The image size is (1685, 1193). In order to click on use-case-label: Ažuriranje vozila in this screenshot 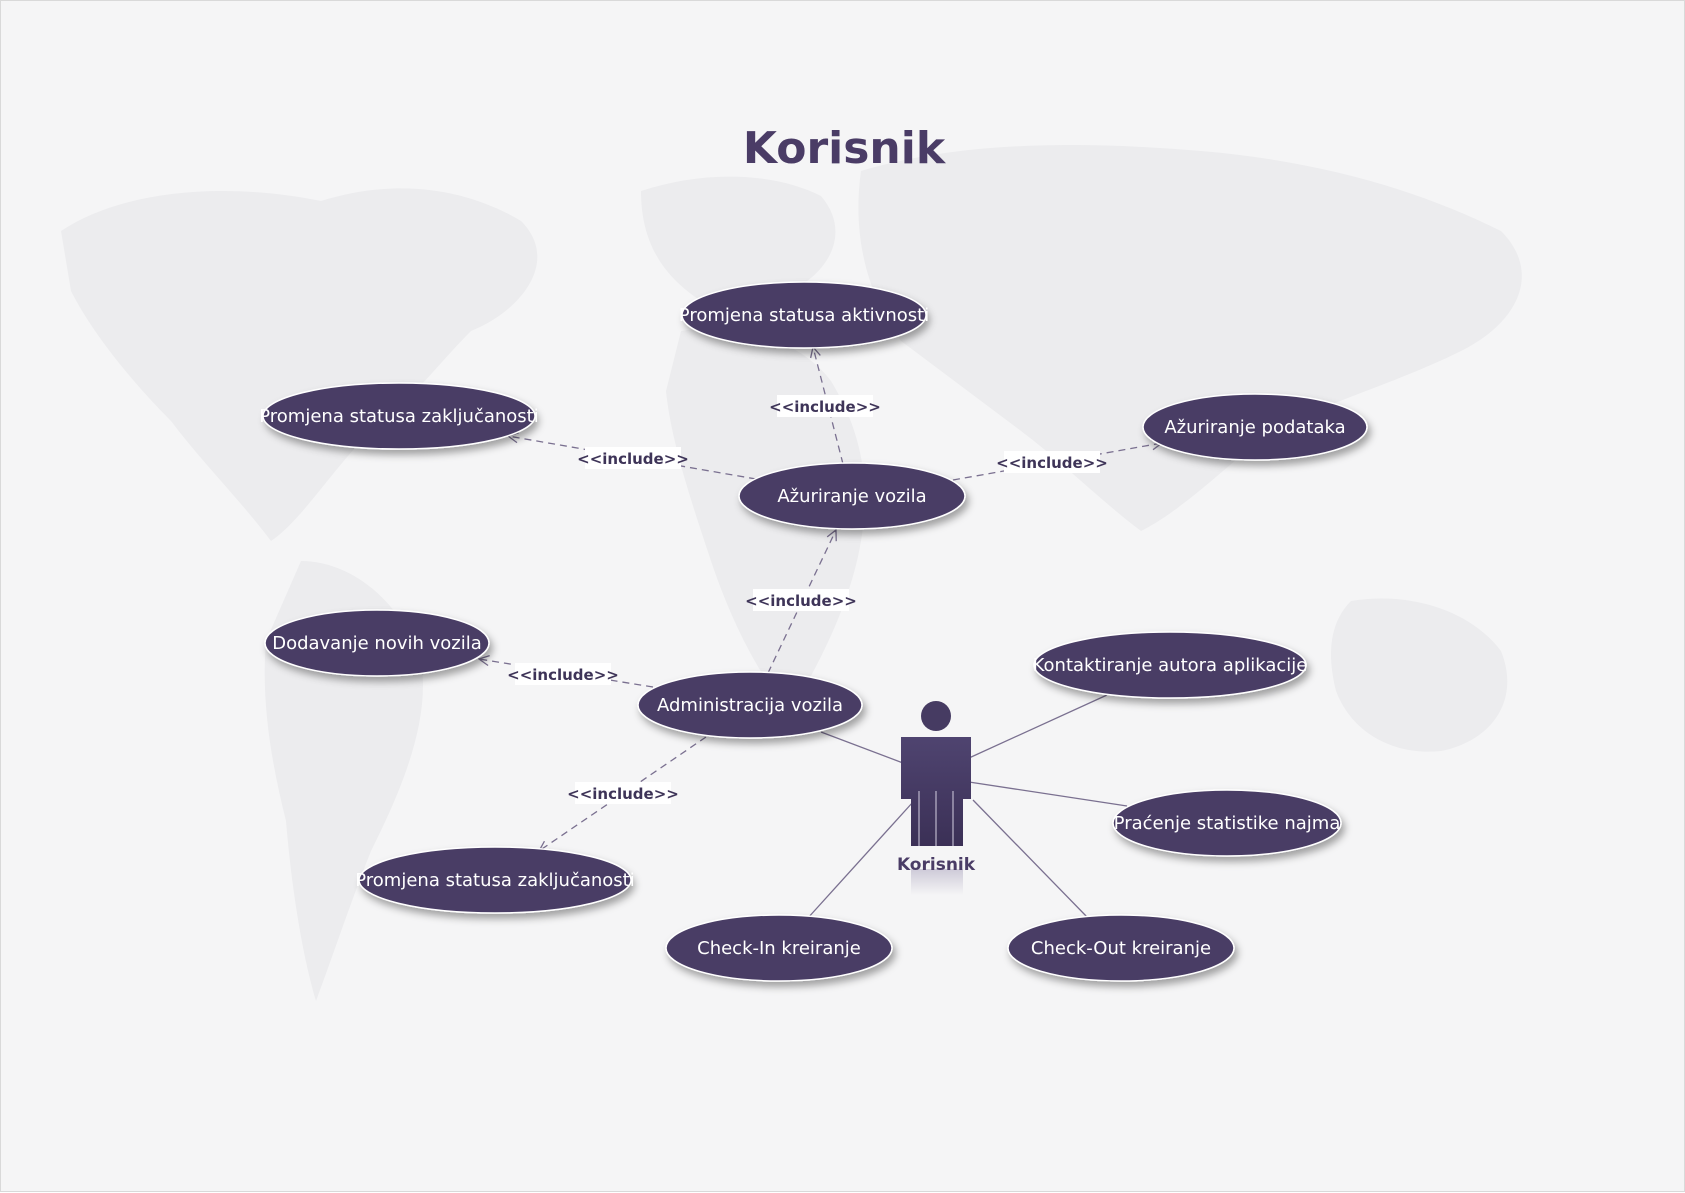, I will do `click(851, 496)`.